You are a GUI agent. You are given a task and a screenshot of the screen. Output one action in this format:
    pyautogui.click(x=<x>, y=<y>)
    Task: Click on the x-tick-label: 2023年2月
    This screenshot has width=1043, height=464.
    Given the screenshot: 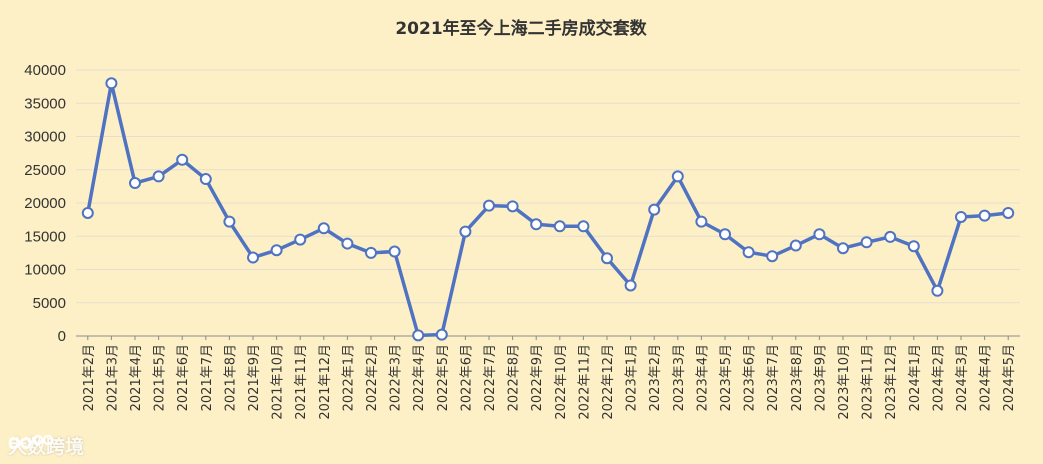 What is the action you would take?
    pyautogui.click(x=655, y=377)
    